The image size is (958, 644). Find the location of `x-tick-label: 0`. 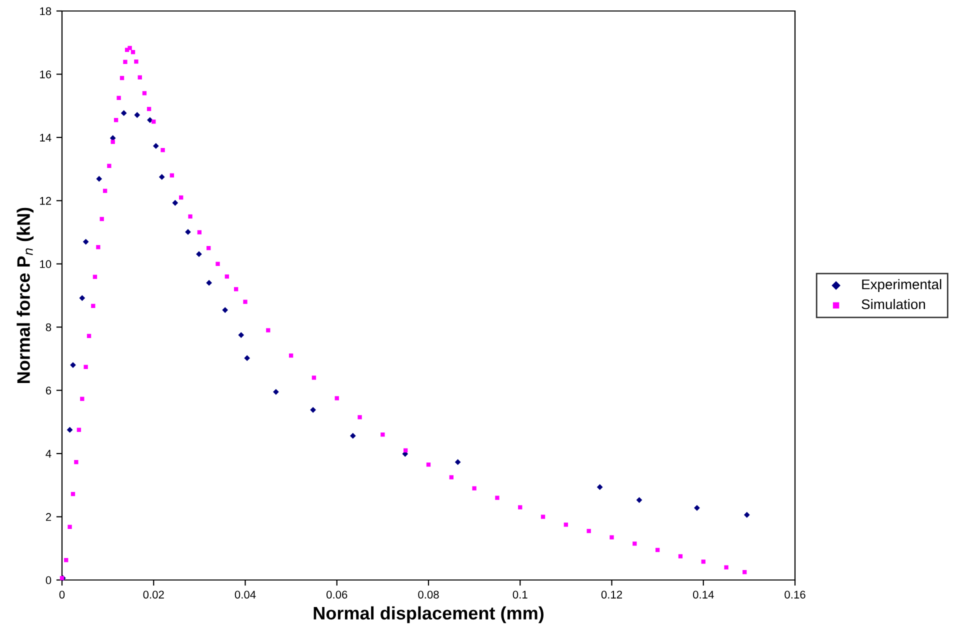

x-tick-label: 0 is located at coordinates (62, 594).